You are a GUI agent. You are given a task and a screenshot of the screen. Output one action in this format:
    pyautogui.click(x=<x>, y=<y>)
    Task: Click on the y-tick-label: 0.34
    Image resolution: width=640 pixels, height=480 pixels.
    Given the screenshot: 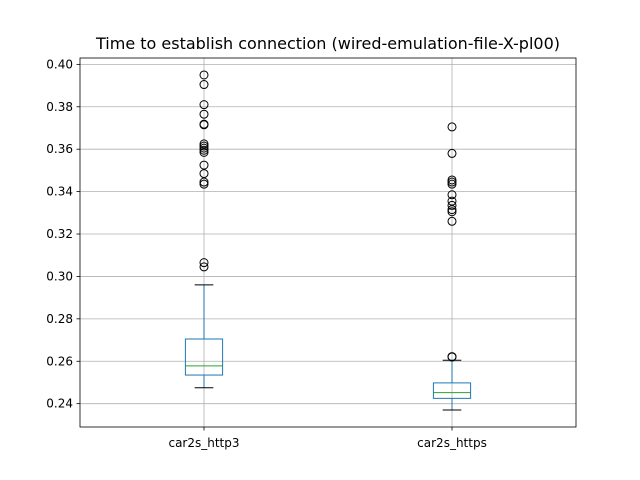 What is the action you would take?
    pyautogui.click(x=59, y=192)
    